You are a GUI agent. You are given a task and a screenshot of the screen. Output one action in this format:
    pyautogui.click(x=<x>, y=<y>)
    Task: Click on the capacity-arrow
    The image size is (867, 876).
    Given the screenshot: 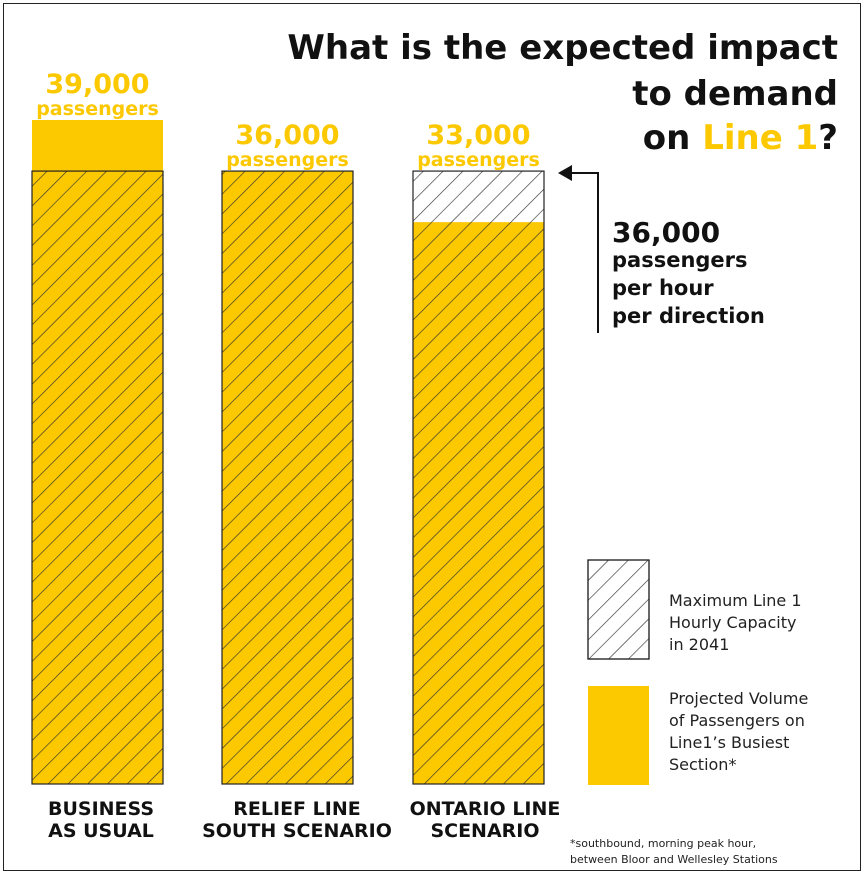 What is the action you would take?
    pyautogui.click(x=578, y=249)
    